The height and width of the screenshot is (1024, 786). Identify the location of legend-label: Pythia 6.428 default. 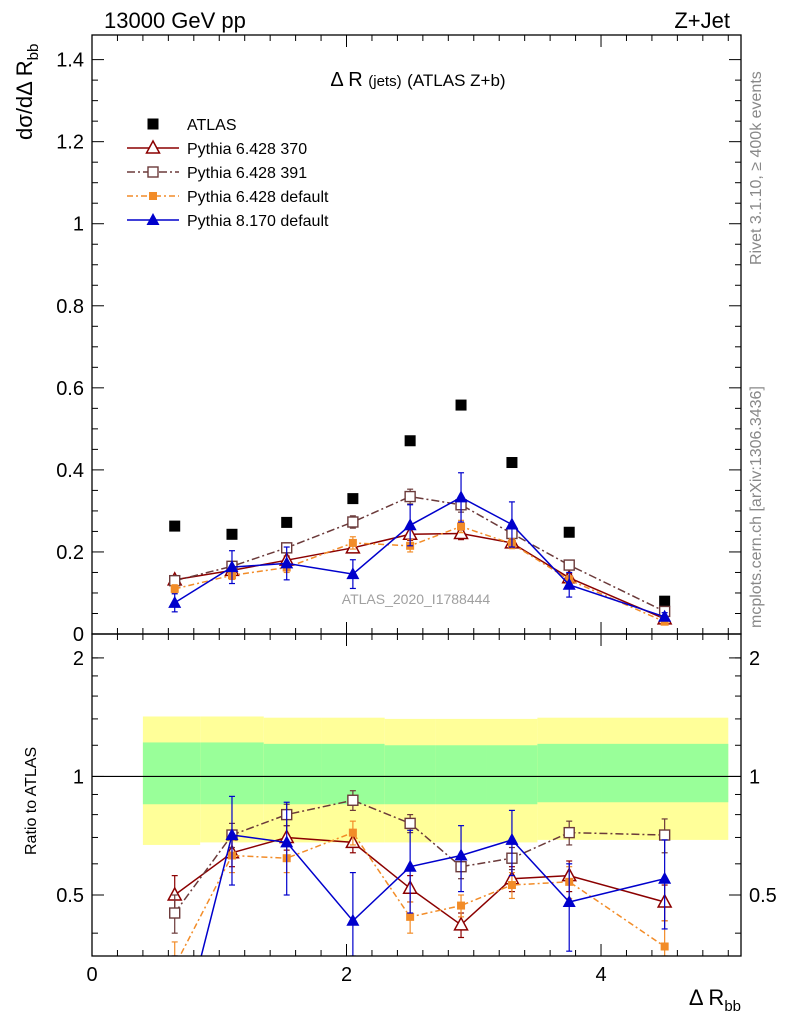
(258, 197).